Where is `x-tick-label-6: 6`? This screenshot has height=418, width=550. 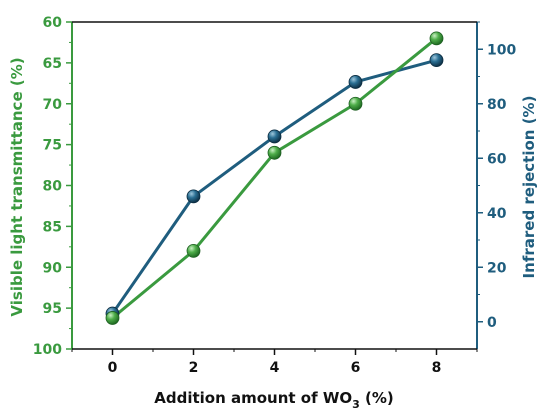
x-tick-label-6: 6 is located at coordinates (356, 368).